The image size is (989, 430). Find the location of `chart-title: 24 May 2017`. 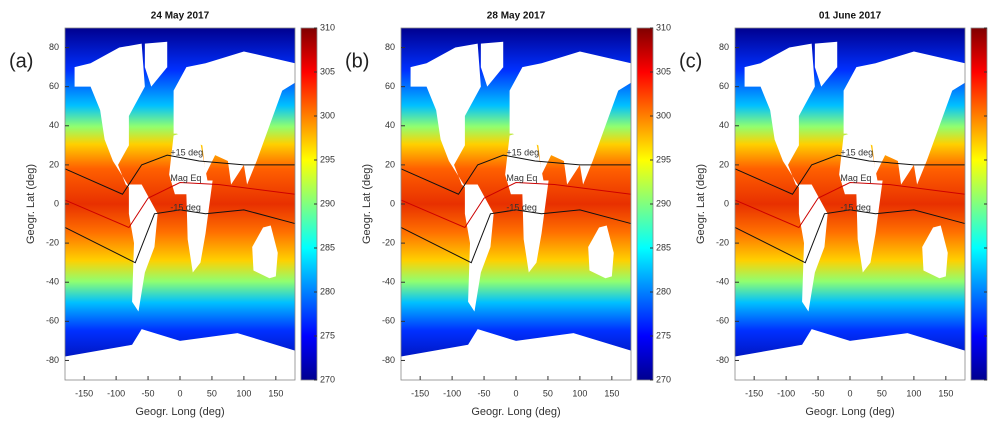

chart-title: 24 May 2017 is located at coordinates (180, 16).